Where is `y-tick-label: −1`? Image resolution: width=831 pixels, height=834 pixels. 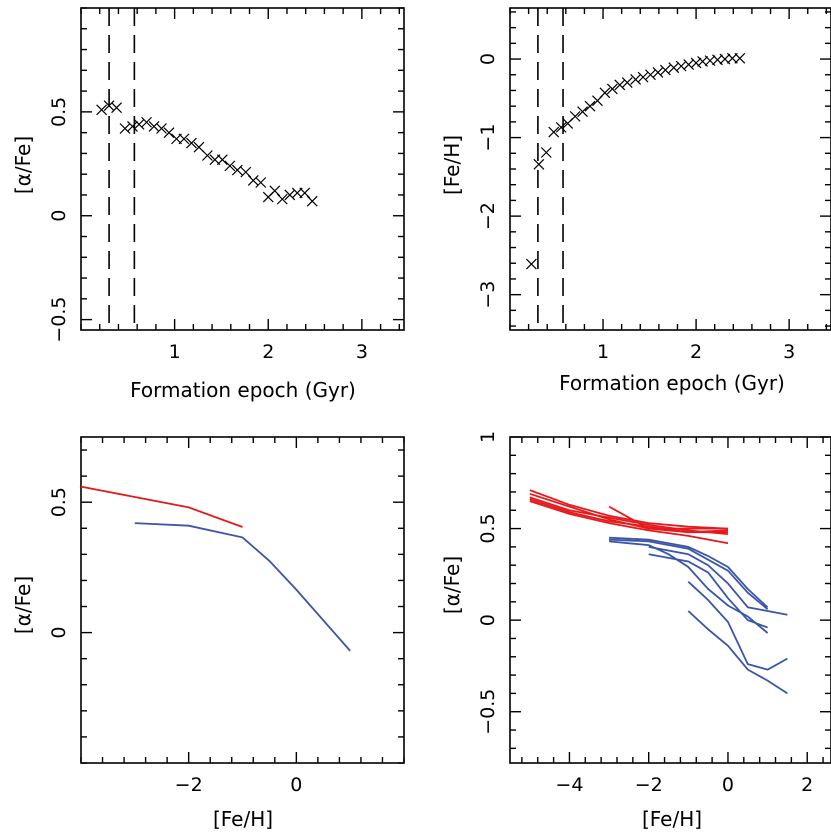
y-tick-label: −1 is located at coordinates (488, 138).